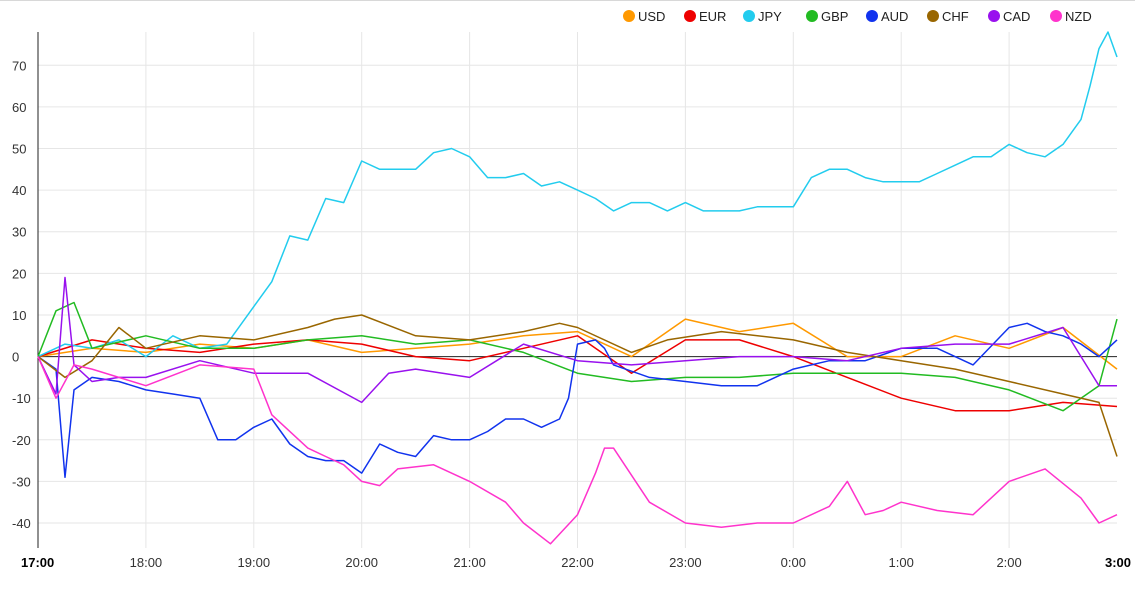  What do you see at coordinates (469, 562) in the screenshot?
I see `x-tick-label: 21:00` at bounding box center [469, 562].